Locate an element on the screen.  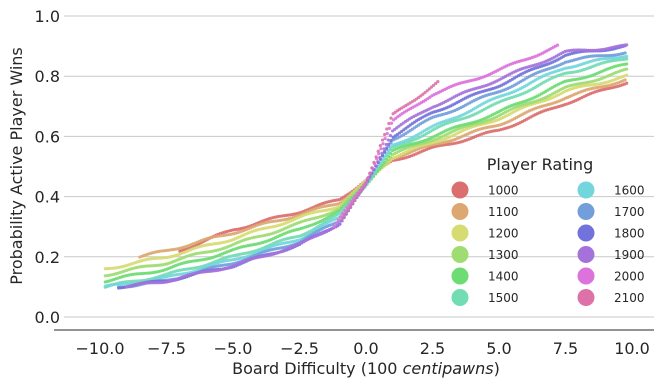
legend-label: 1300 is located at coordinates (503, 255).